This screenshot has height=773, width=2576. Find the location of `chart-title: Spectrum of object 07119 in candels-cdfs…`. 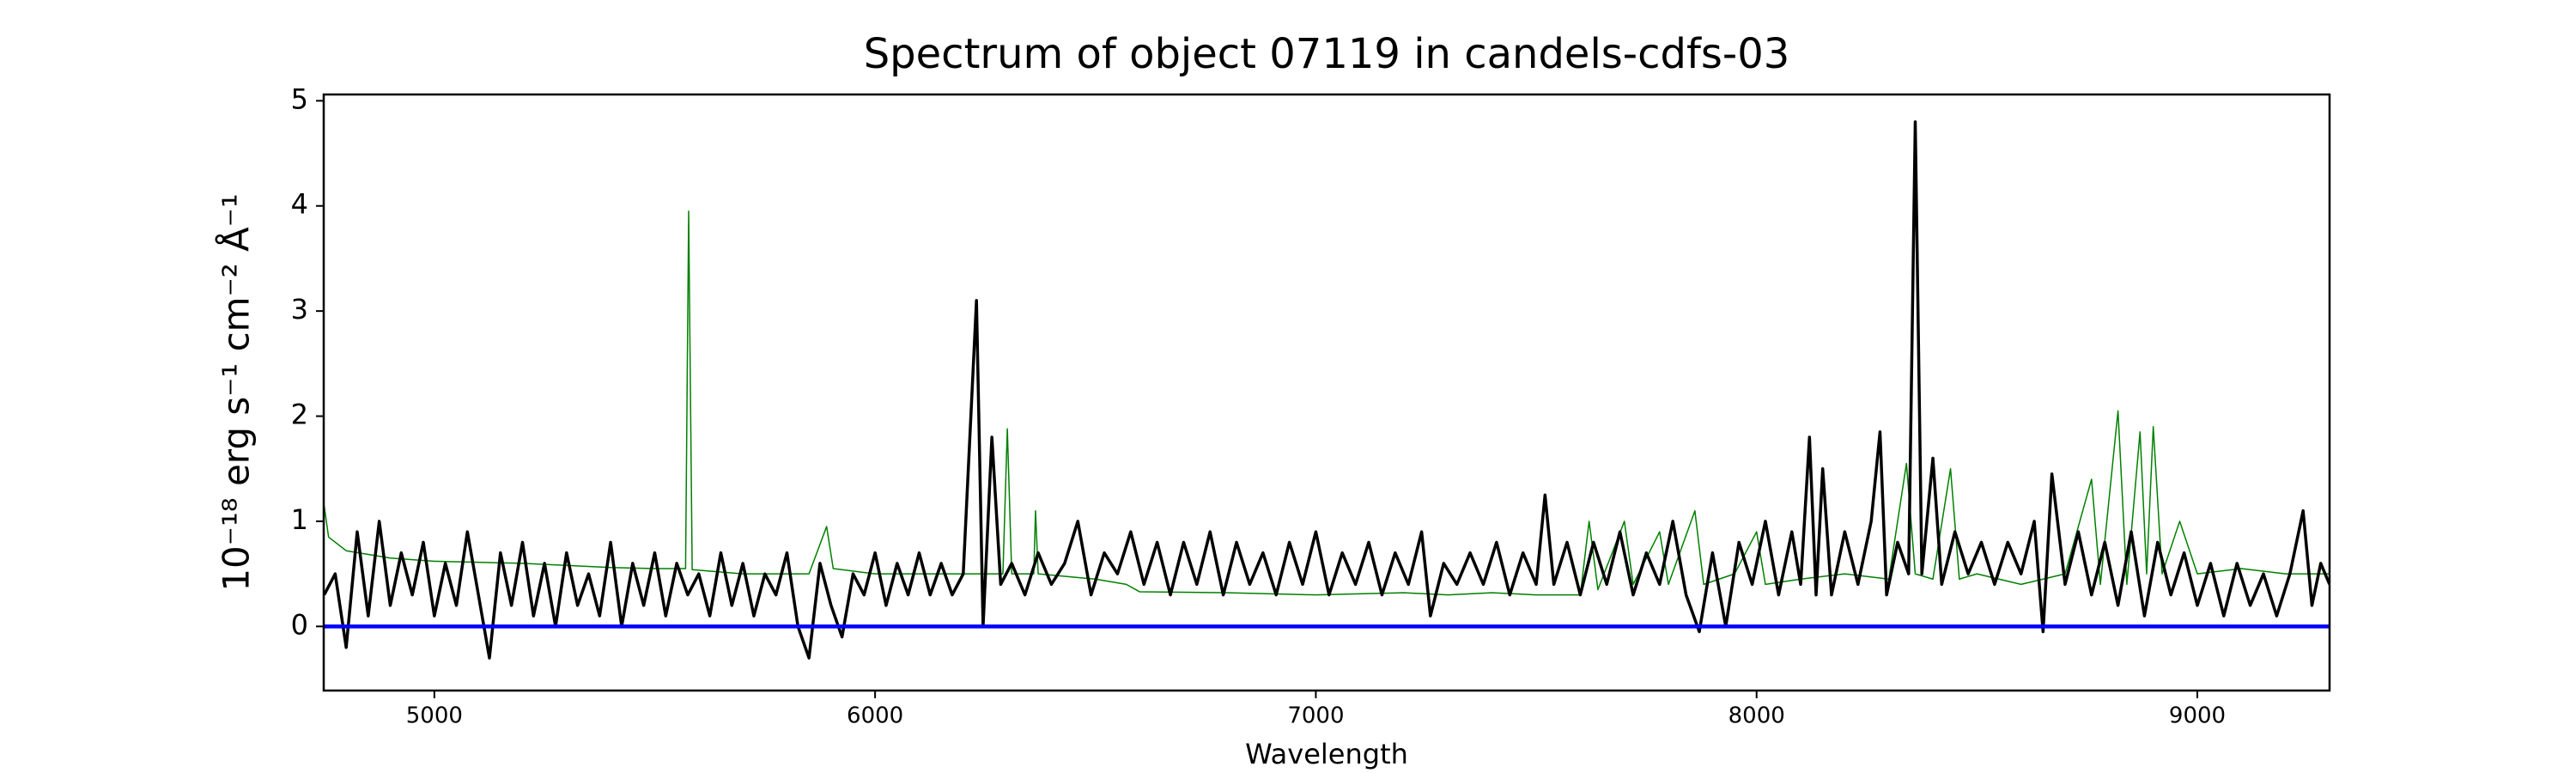

chart-title: Spectrum of object 07119 in candels-cdfs… is located at coordinates (1327, 54).